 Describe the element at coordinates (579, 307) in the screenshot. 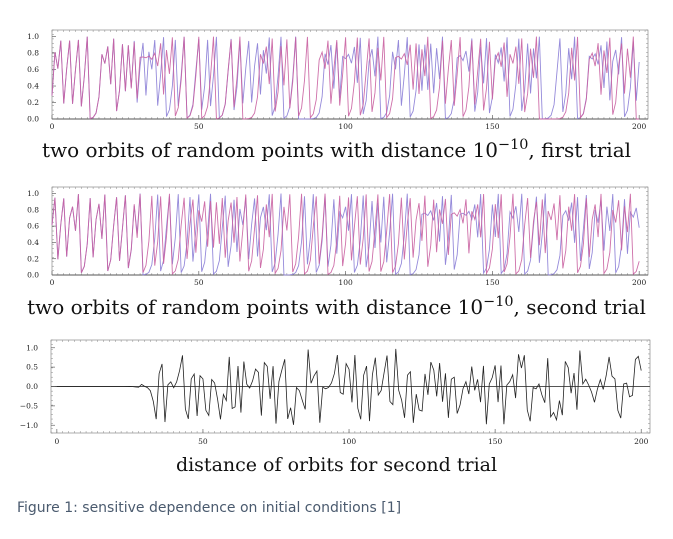

I see `chart-2-caption-suffix: , second trial` at that location.